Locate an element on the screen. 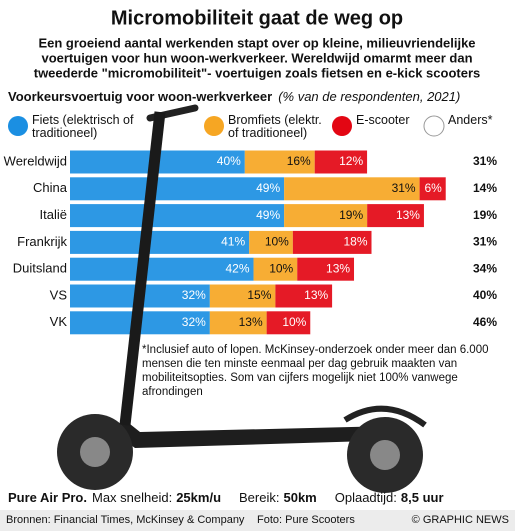 The image size is (515, 531). scooter-deck is located at coordinates (257, 434).